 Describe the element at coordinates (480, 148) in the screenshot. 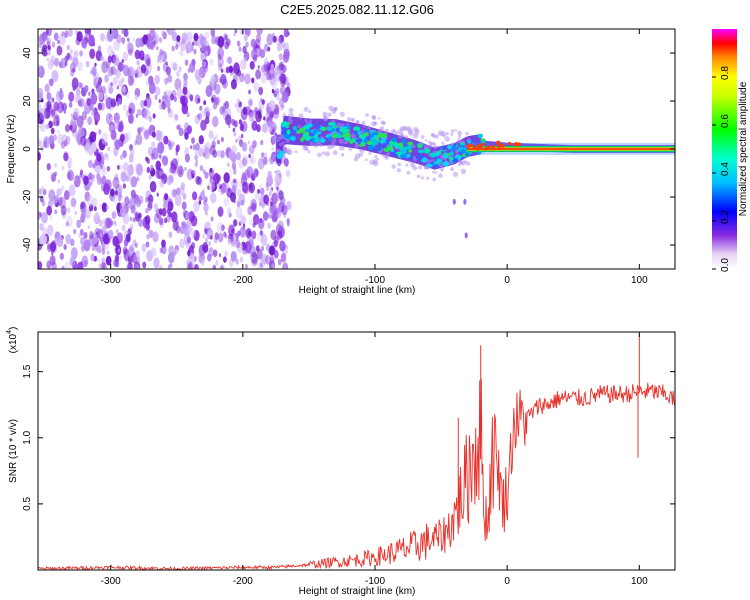

I see `heatmap-line-knot` at that location.